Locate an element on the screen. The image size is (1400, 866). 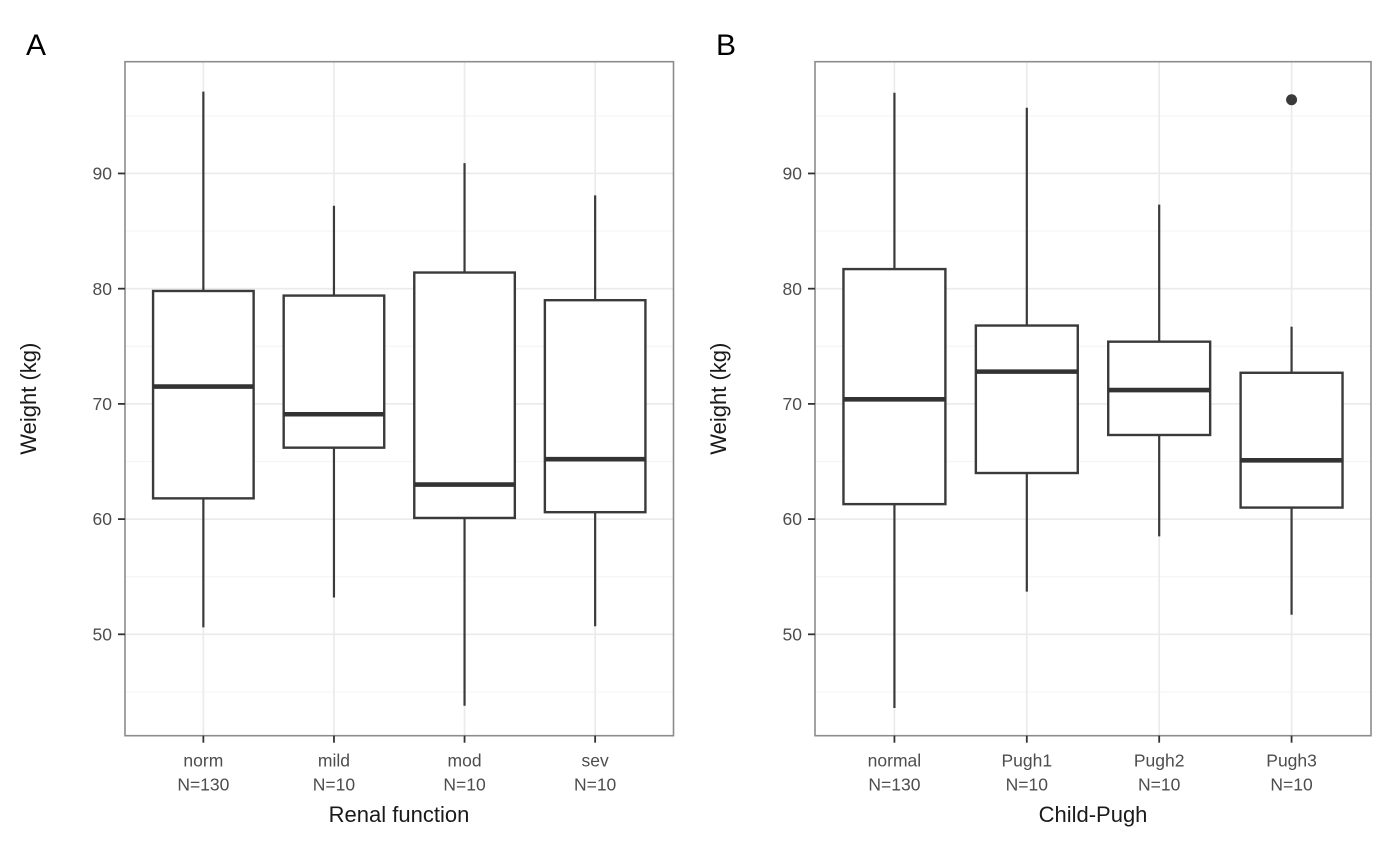
x-tick-label-group: Pugh1 is located at coordinates (1027, 761).